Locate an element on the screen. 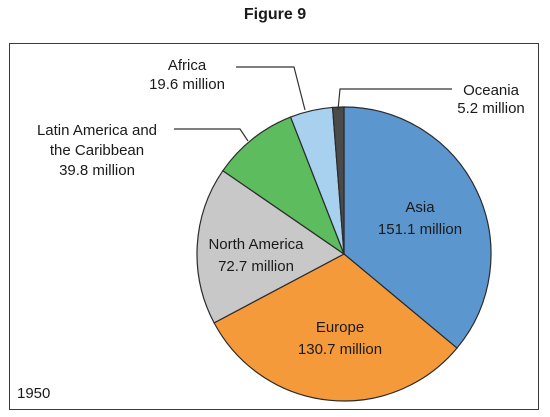 Image resolution: width=550 pixels, height=417 pixels. slice-value-oceania: 5.2 million is located at coordinates (491, 108).